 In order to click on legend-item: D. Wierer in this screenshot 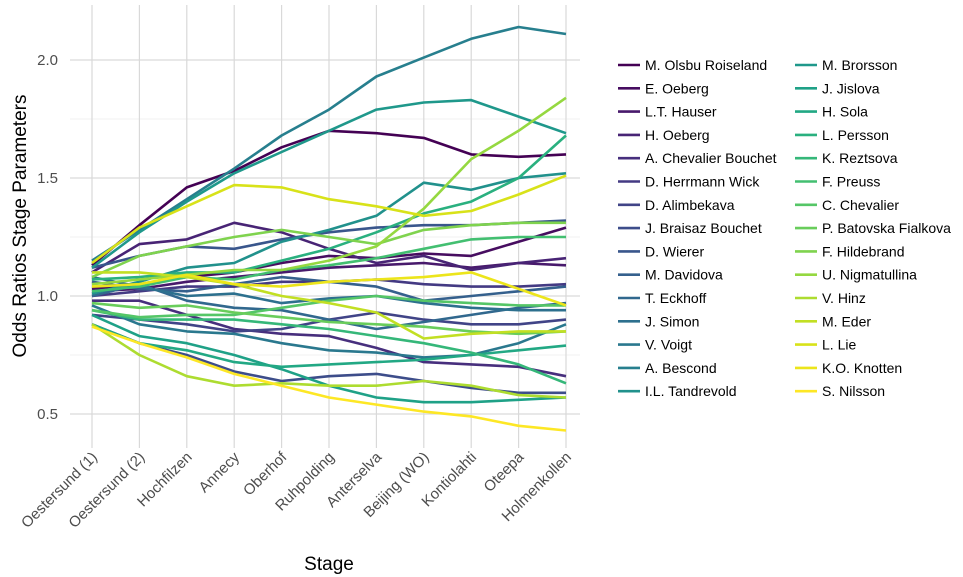, I will do `click(661, 251)`.